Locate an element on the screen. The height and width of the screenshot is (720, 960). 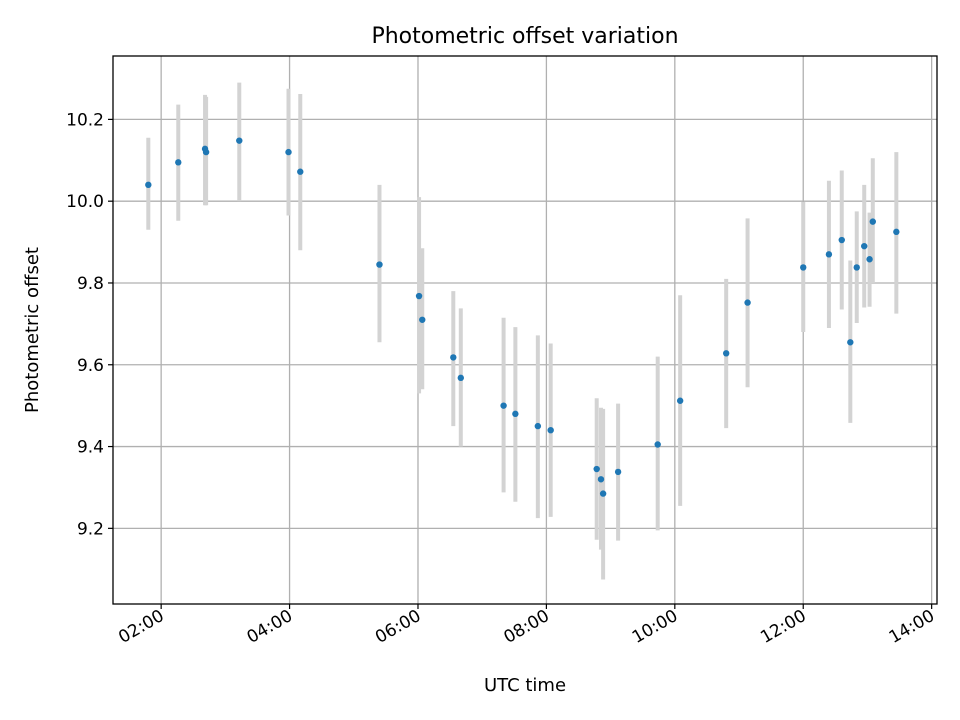
x-axis-label: UTC time is located at coordinates (525, 685).